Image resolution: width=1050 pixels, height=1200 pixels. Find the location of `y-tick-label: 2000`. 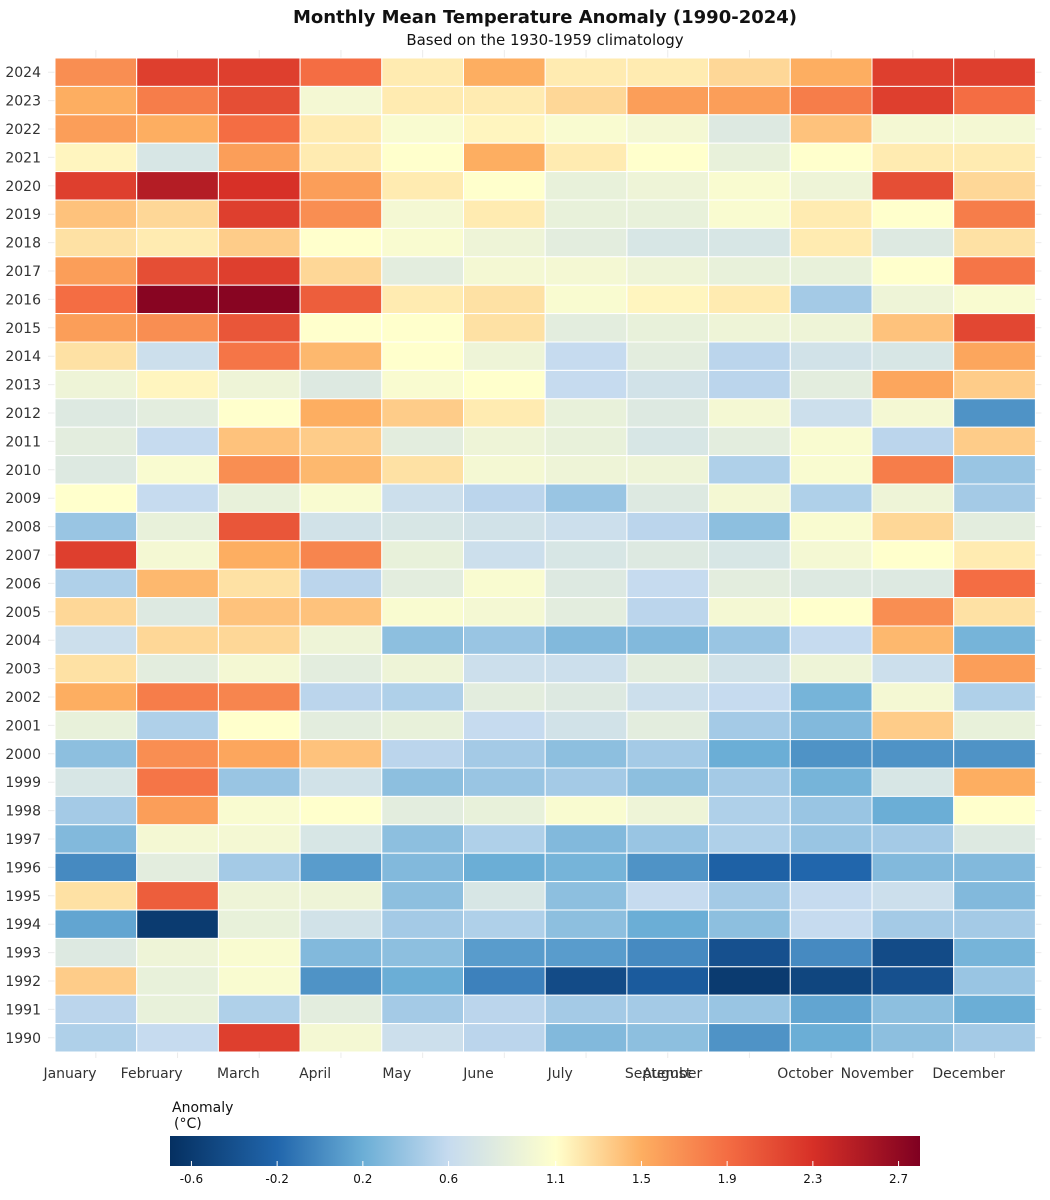

y-tick-label: 2000 is located at coordinates (23, 755).